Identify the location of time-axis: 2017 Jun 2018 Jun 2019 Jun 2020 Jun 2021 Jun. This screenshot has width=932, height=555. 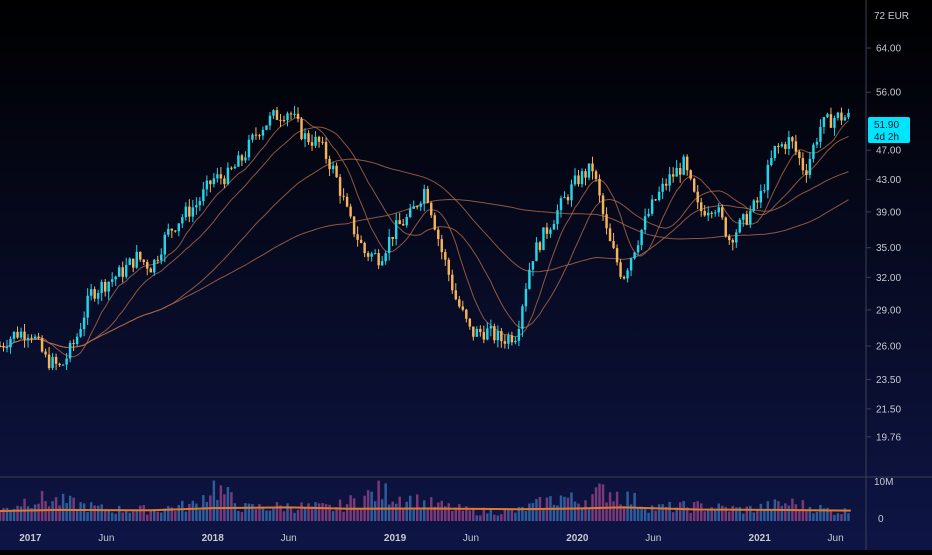
(431, 538).